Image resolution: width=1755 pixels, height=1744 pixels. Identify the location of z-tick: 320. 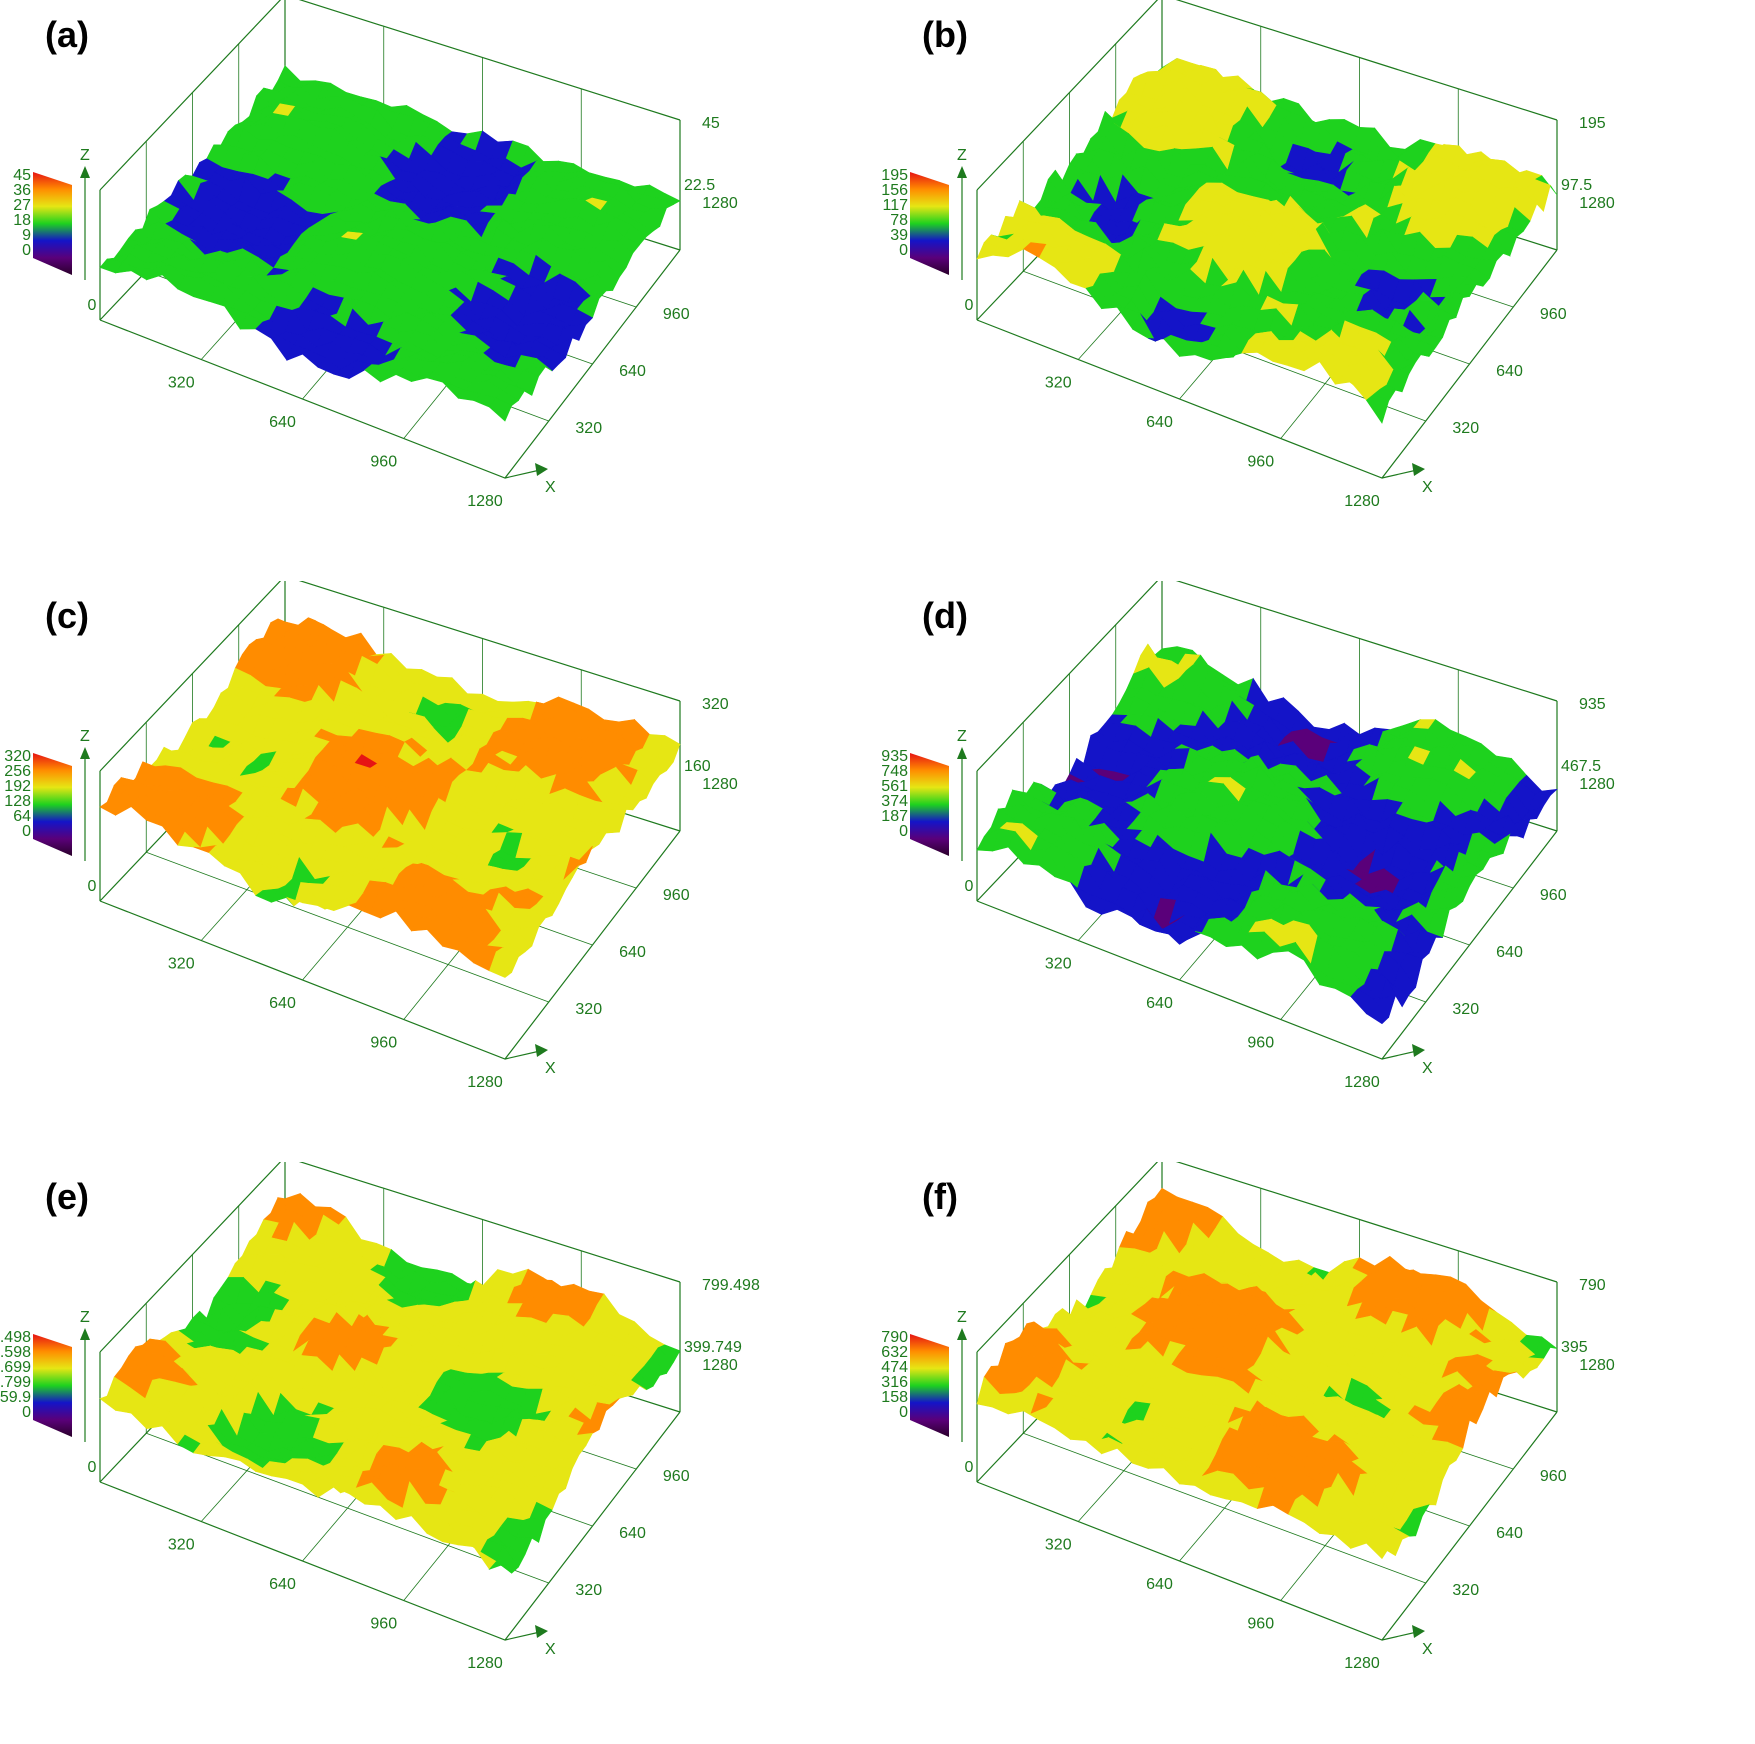
(715, 704).